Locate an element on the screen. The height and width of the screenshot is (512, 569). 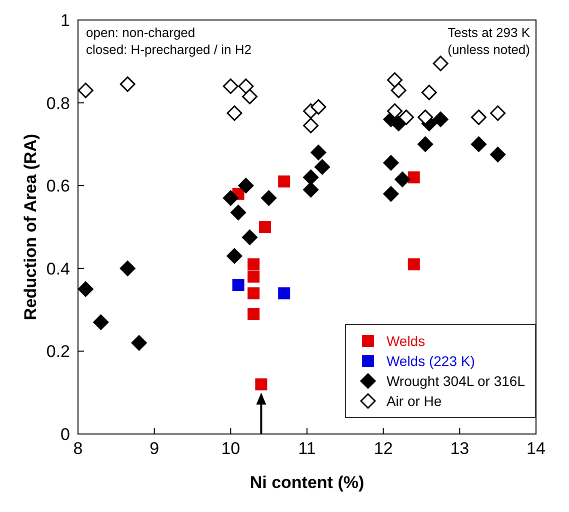
x-tick-label: 10 is located at coordinates (230, 448).